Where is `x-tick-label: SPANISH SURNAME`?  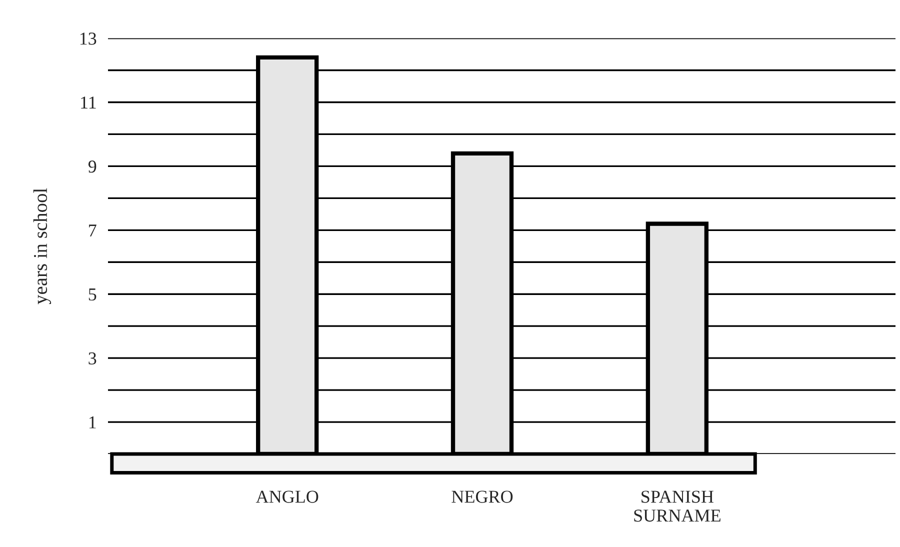 x-tick-label: SPANISH SURNAME is located at coordinates (677, 506).